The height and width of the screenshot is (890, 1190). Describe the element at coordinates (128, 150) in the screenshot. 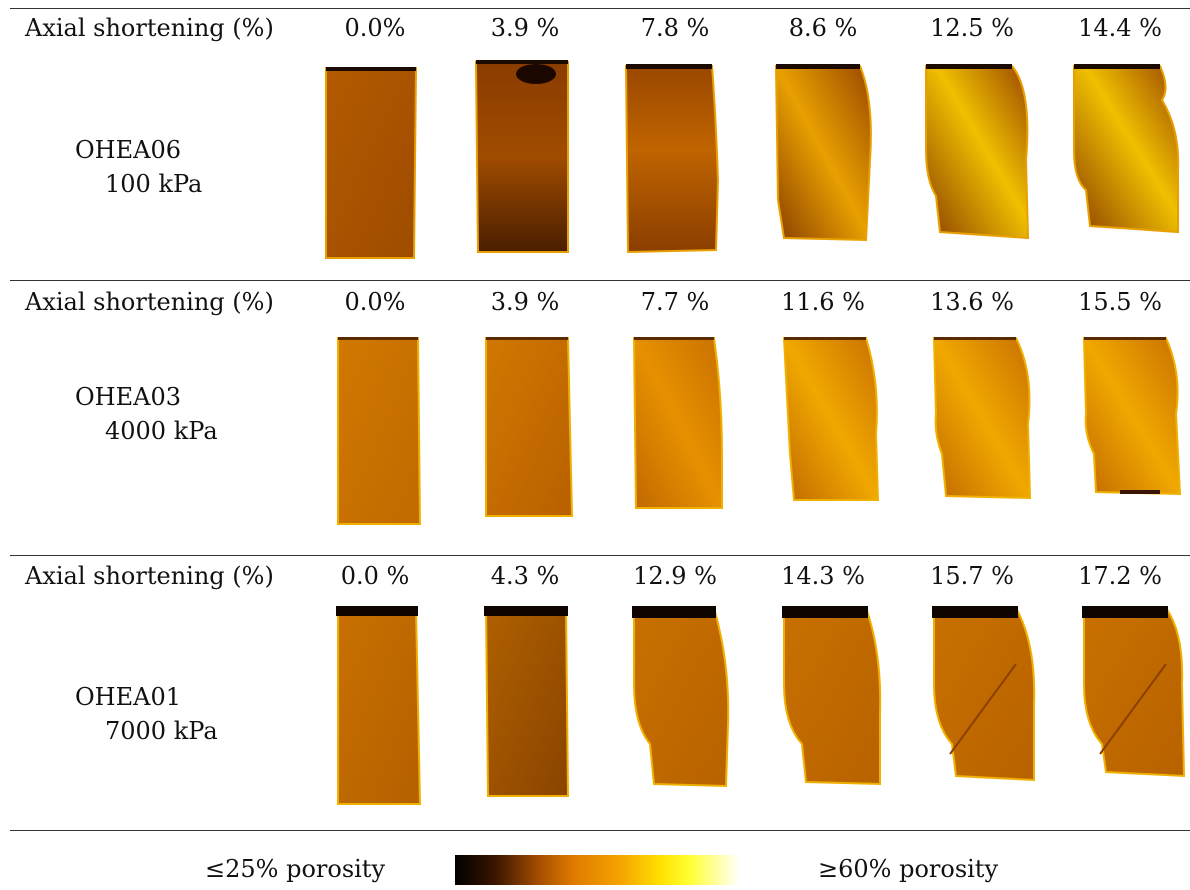

I see `specimen-id: OHEA06` at that location.